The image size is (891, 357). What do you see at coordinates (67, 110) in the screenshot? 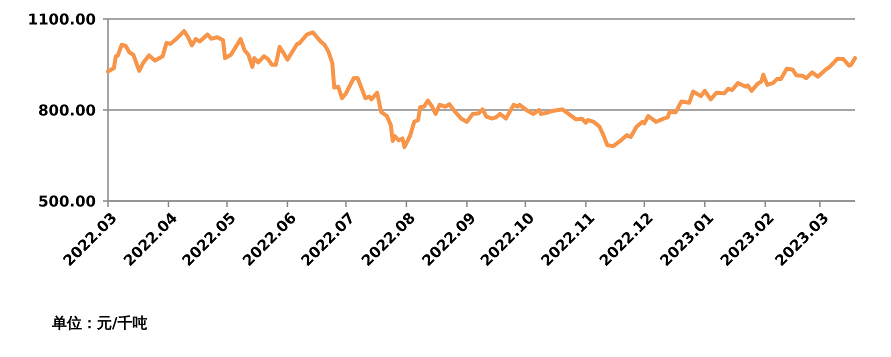
I see `y-tick-label: 800.00` at bounding box center [67, 110].